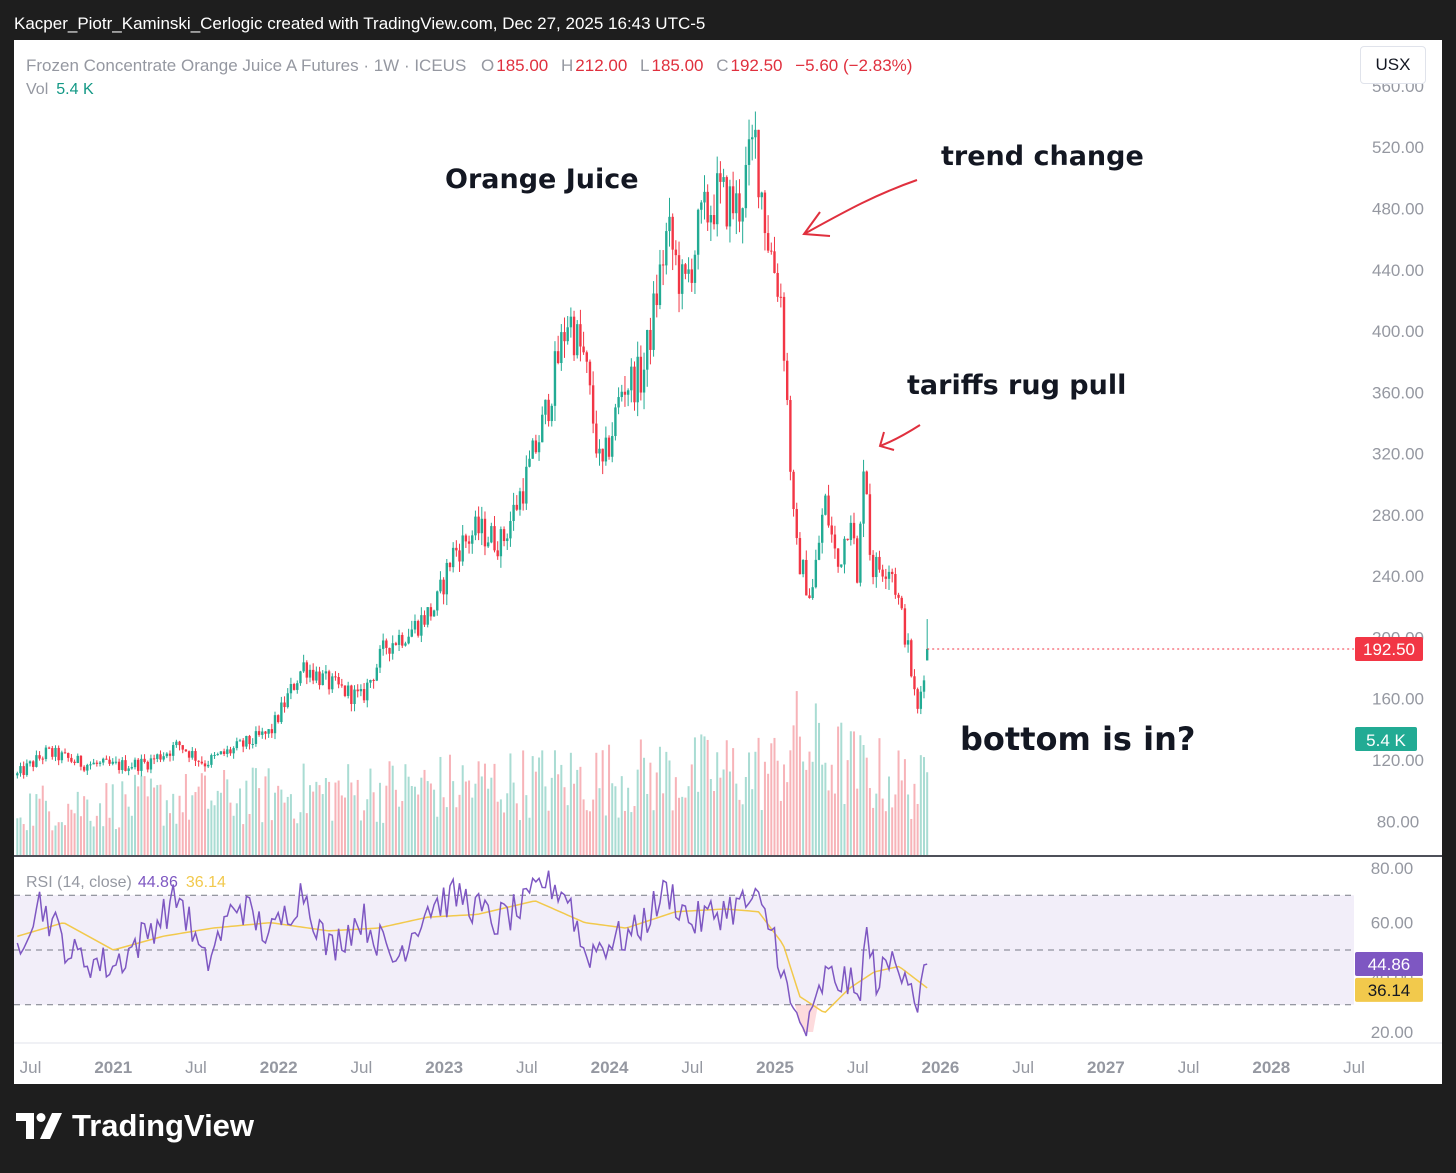 The width and height of the screenshot is (1456, 1173). I want to click on price-tick-label: 320.00, so click(1398, 454).